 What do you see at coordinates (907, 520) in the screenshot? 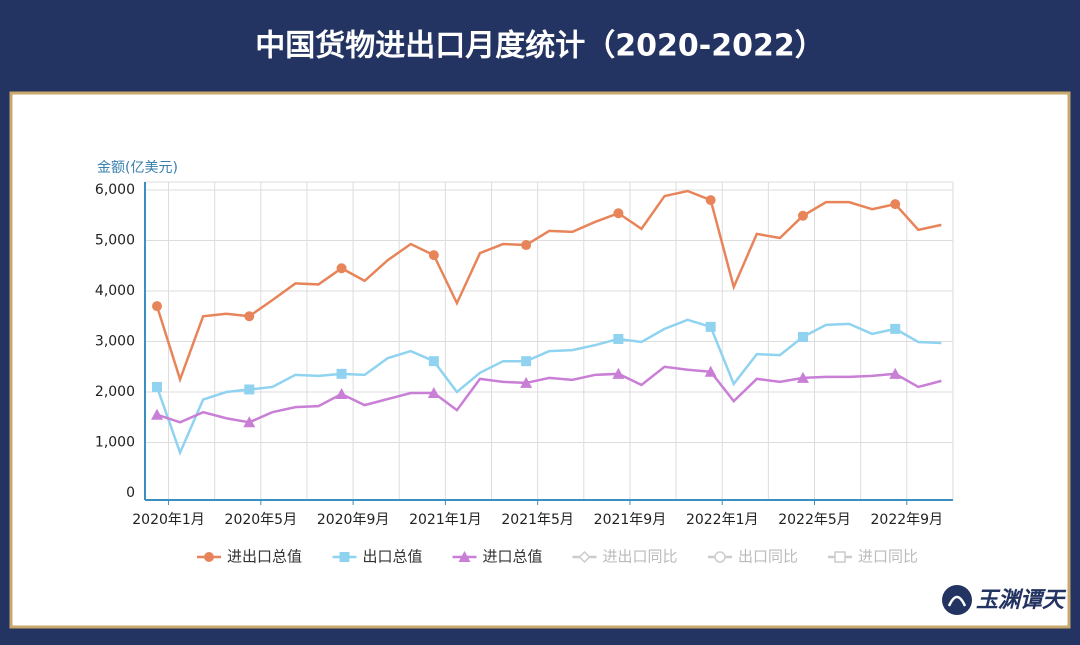
I see `x-tick-label: 2022年9月` at bounding box center [907, 520].